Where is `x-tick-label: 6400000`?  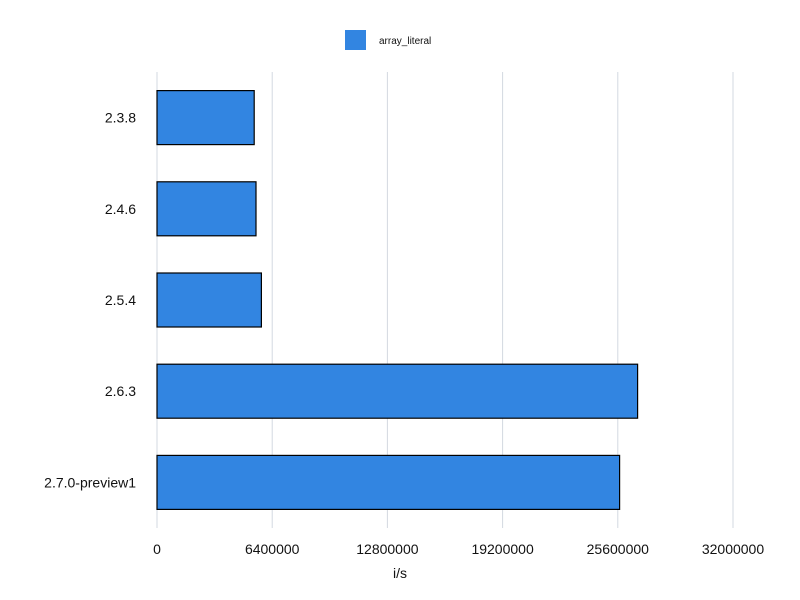 x-tick-label: 6400000 is located at coordinates (272, 549).